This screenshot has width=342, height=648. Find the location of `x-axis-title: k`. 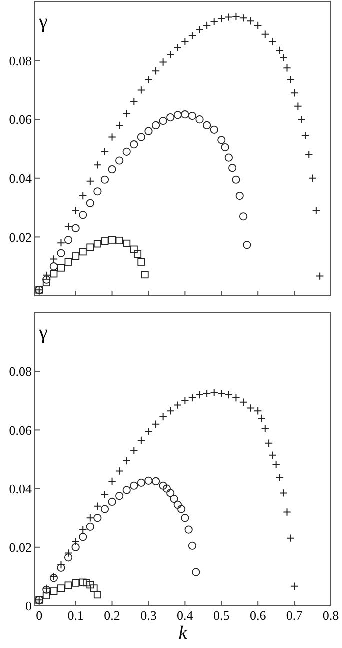

x-axis-title: k is located at coordinates (183, 633).